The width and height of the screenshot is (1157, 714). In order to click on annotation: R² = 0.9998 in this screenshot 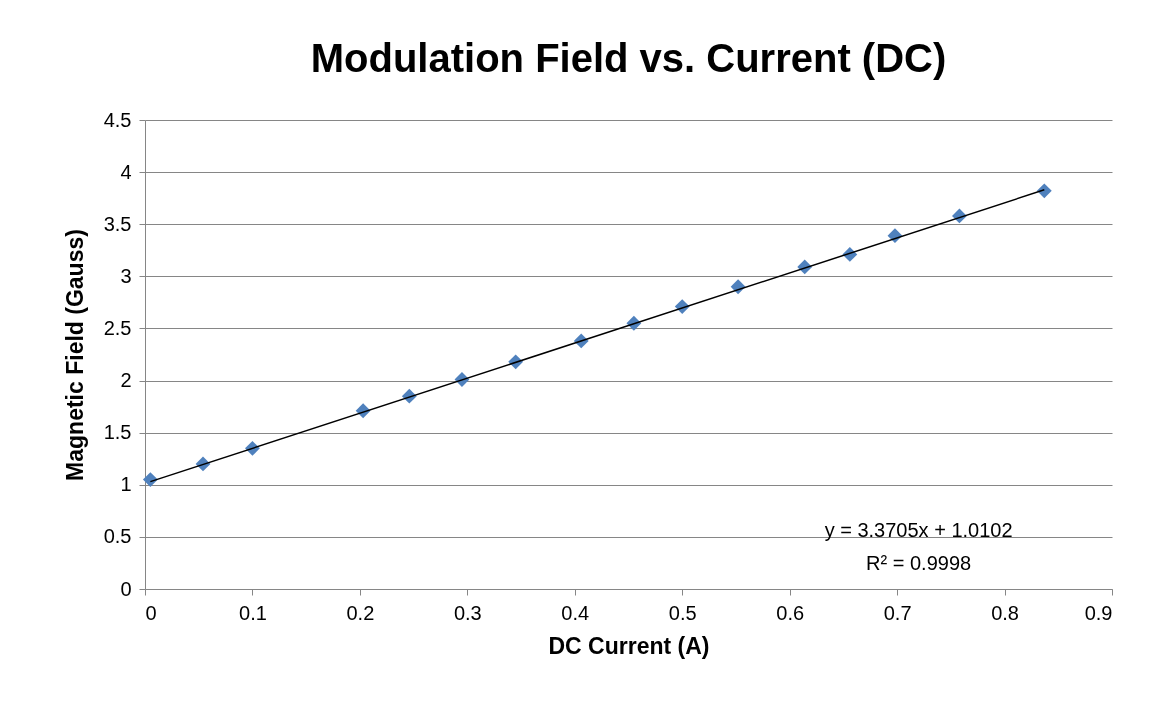, I will do `click(919, 563)`.